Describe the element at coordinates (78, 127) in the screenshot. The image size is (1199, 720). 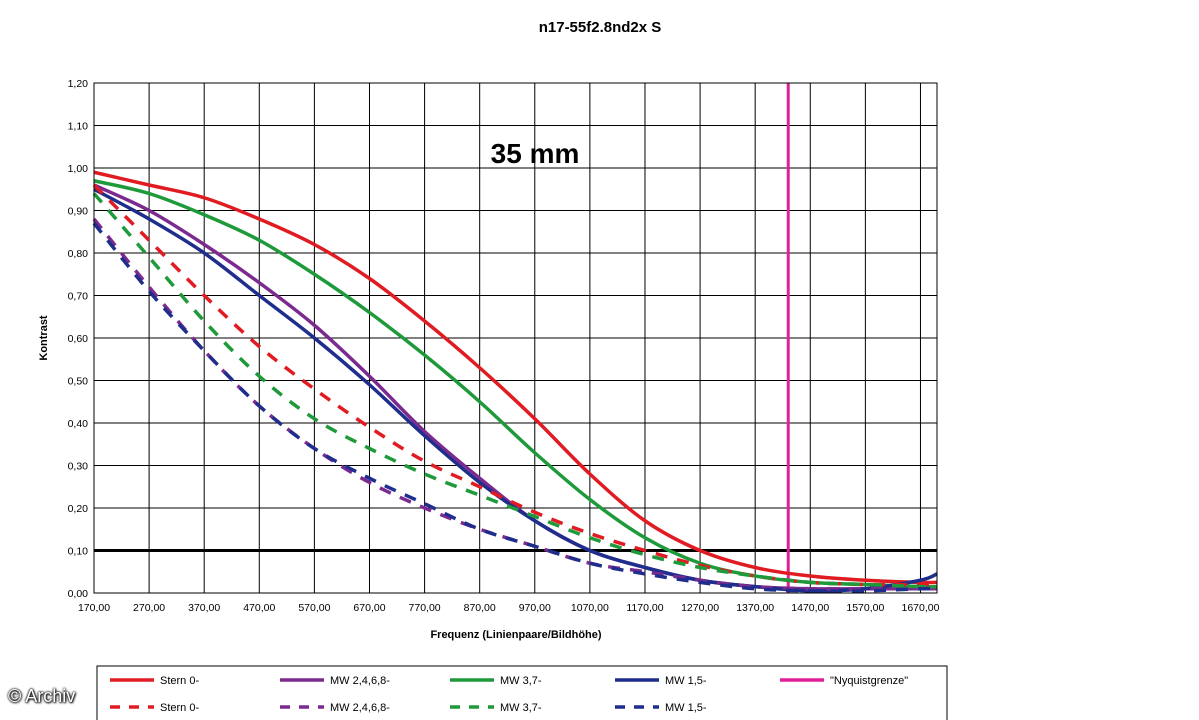
I see `y-tick-label: 1,10` at that location.